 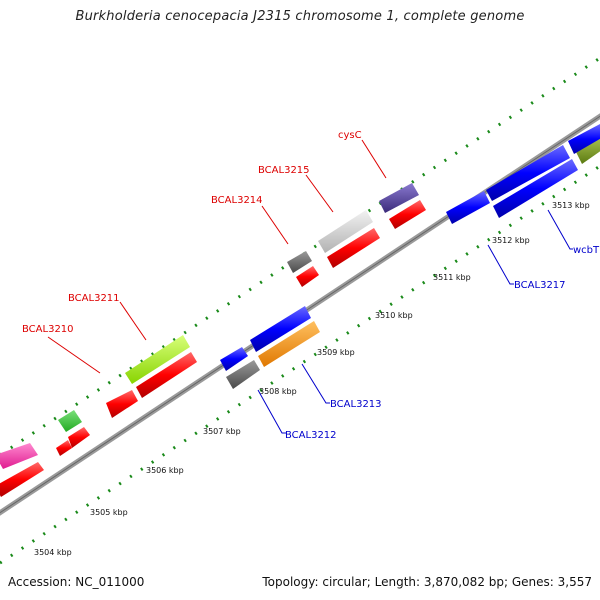 I want to click on gene-label: BCAL3214, so click(x=237, y=200).